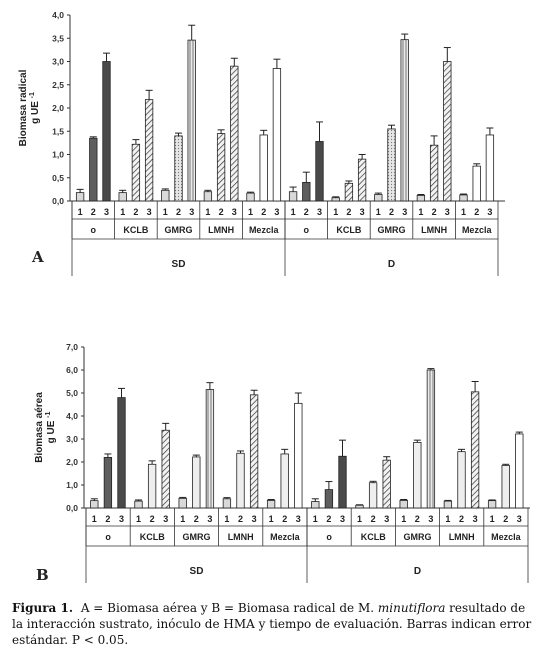  What do you see at coordinates (58, 62) in the screenshot?
I see `y-tick-label: 3,0` at bounding box center [58, 62].